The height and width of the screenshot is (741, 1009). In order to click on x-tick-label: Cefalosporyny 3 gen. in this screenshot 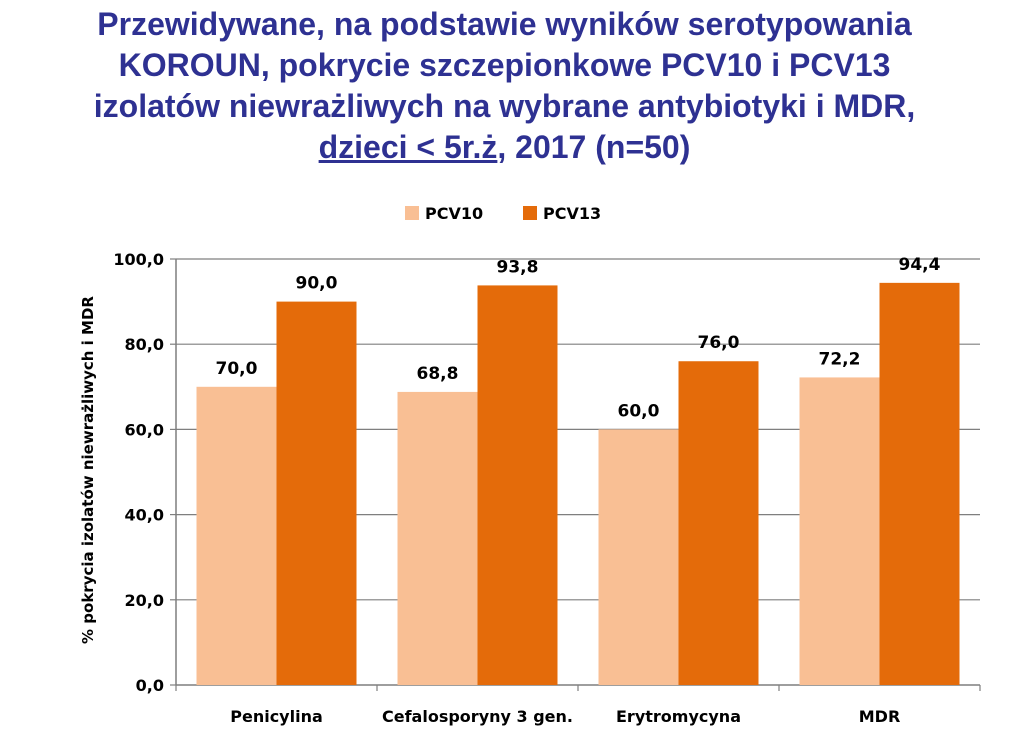, I will do `click(477, 716)`.